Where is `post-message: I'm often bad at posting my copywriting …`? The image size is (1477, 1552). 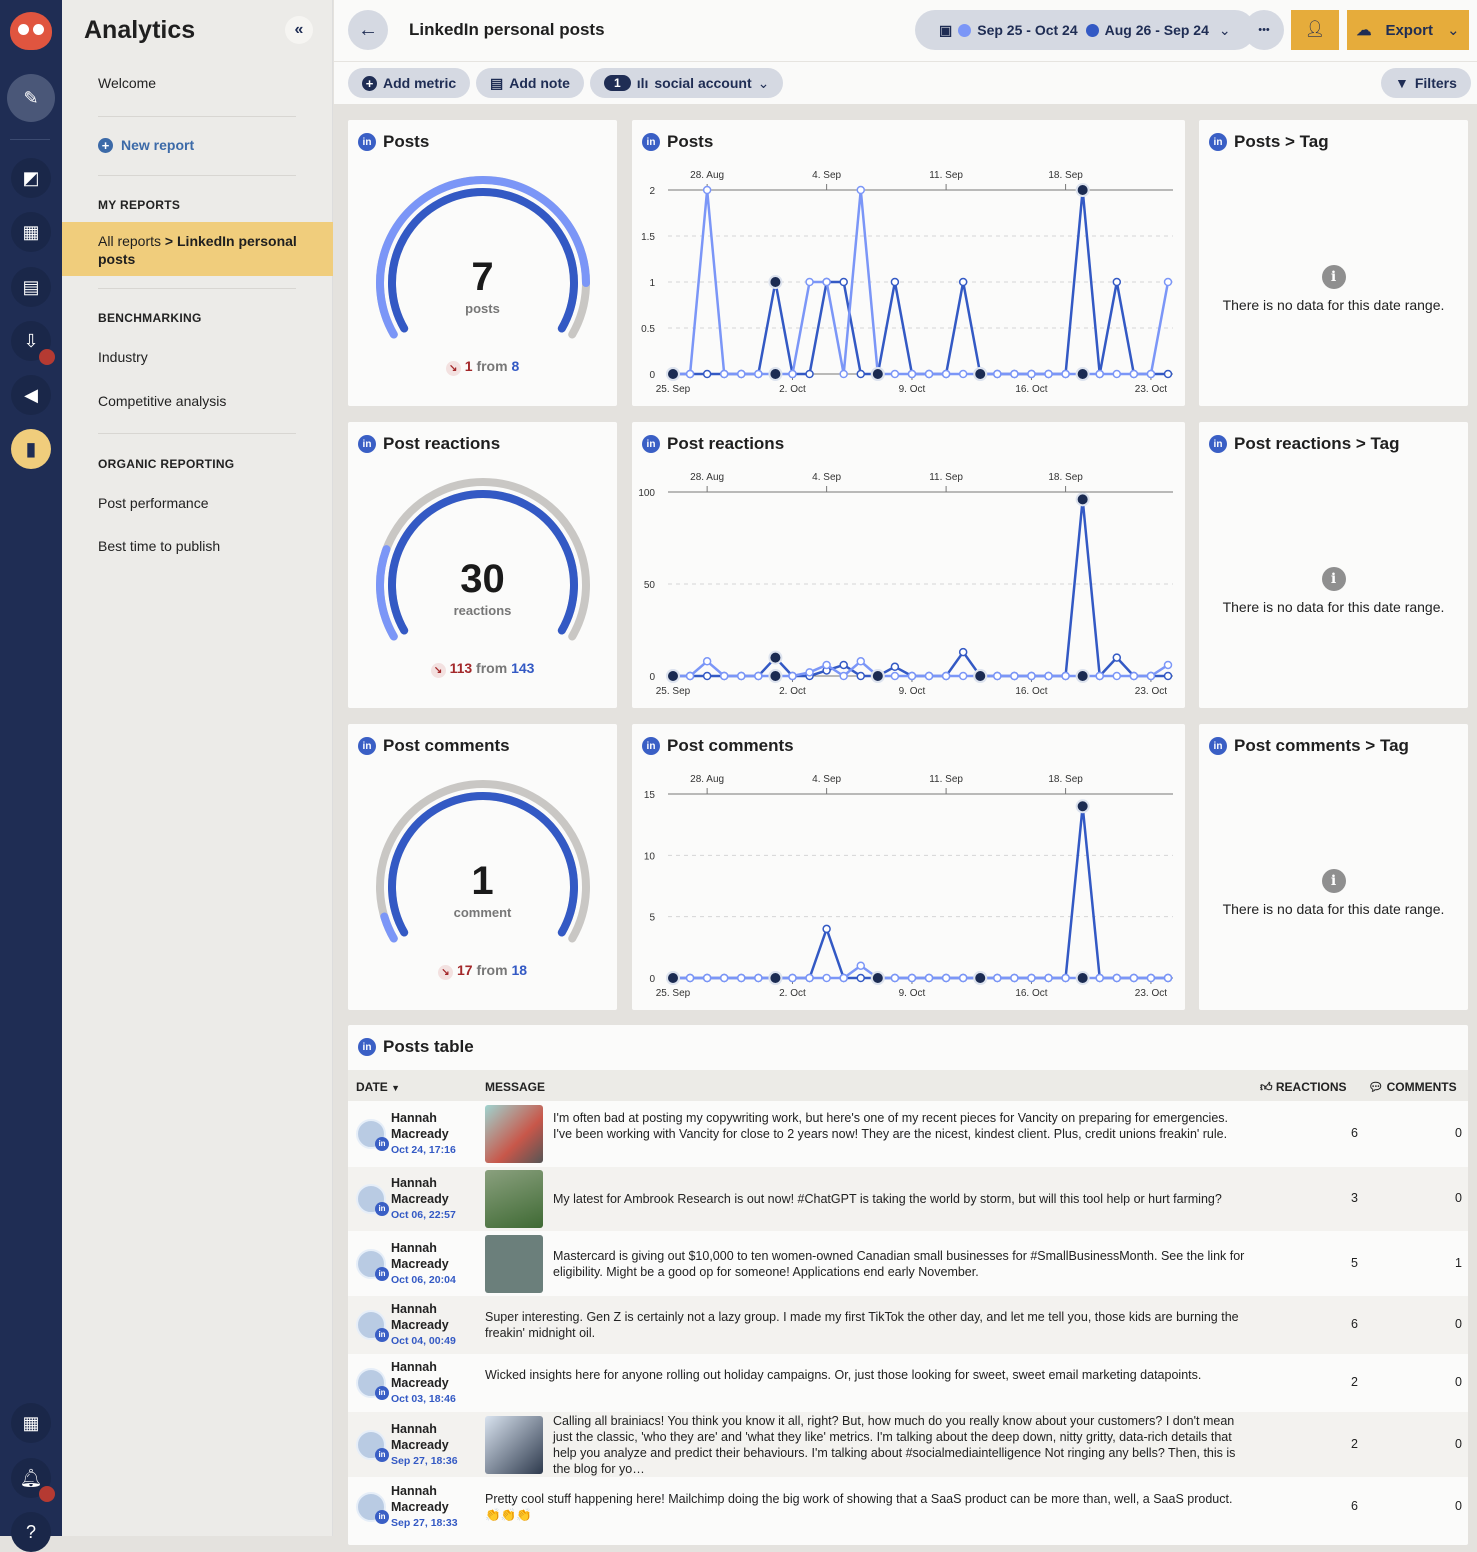
post-message: I'm often bad at posting my copywriting … is located at coordinates (891, 1126).